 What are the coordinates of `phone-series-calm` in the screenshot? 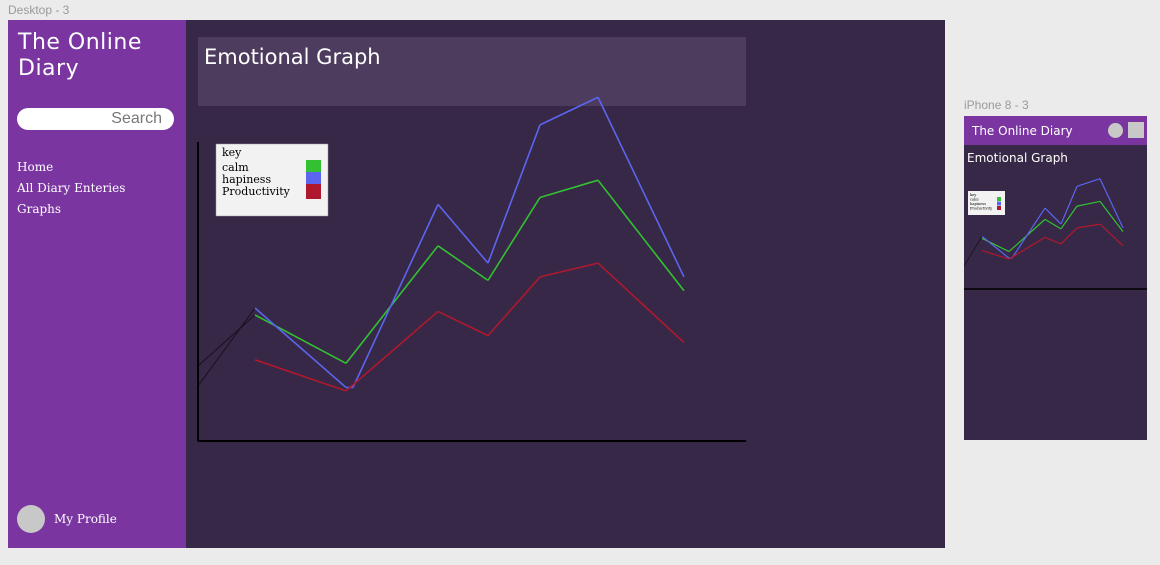 It's located at (1052, 226).